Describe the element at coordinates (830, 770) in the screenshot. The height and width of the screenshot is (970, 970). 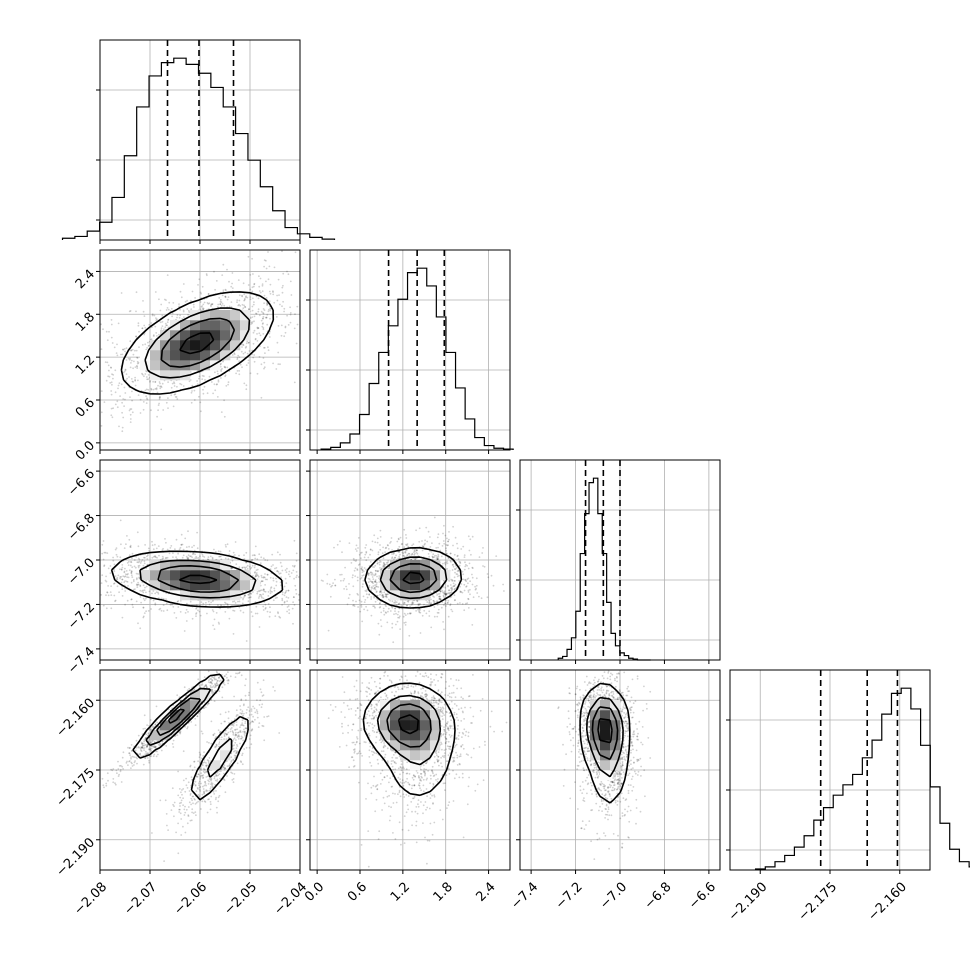
I see `panel-frame` at that location.